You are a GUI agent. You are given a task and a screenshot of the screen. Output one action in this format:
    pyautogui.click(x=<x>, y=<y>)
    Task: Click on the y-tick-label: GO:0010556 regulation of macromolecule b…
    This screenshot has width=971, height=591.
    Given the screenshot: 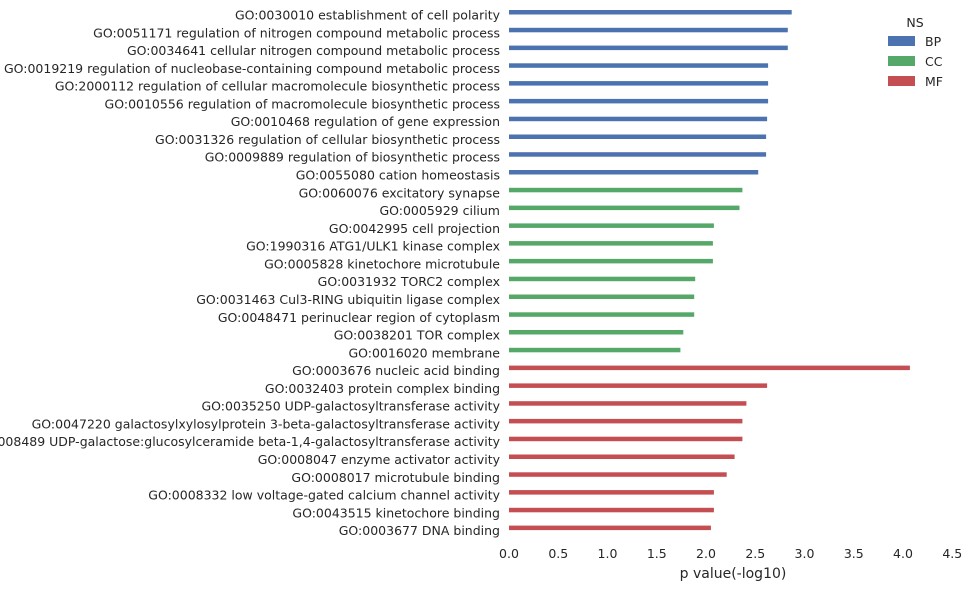 What is the action you would take?
    pyautogui.click(x=302, y=103)
    